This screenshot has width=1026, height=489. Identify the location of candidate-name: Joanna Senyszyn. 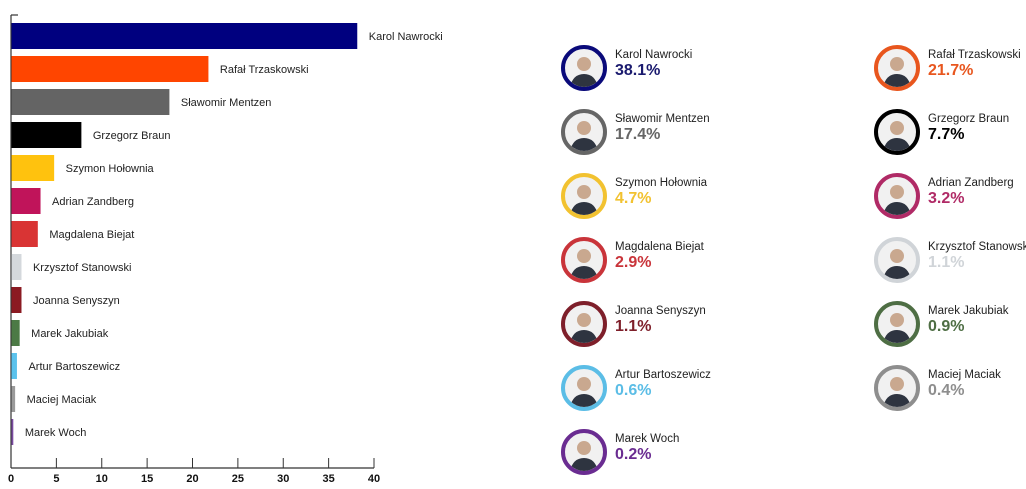
(660, 311).